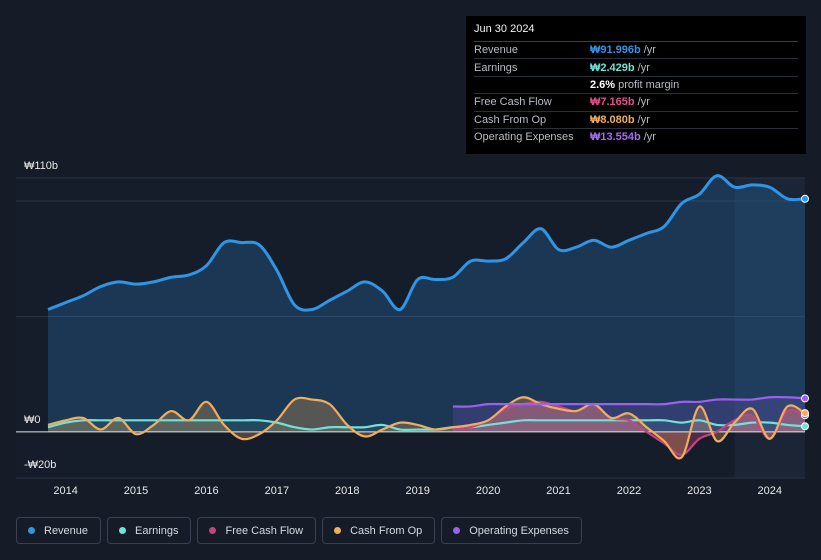 The height and width of the screenshot is (560, 821). Describe the element at coordinates (496, 50) in the screenshot. I see `tooltip-row-label: Revenue` at that location.